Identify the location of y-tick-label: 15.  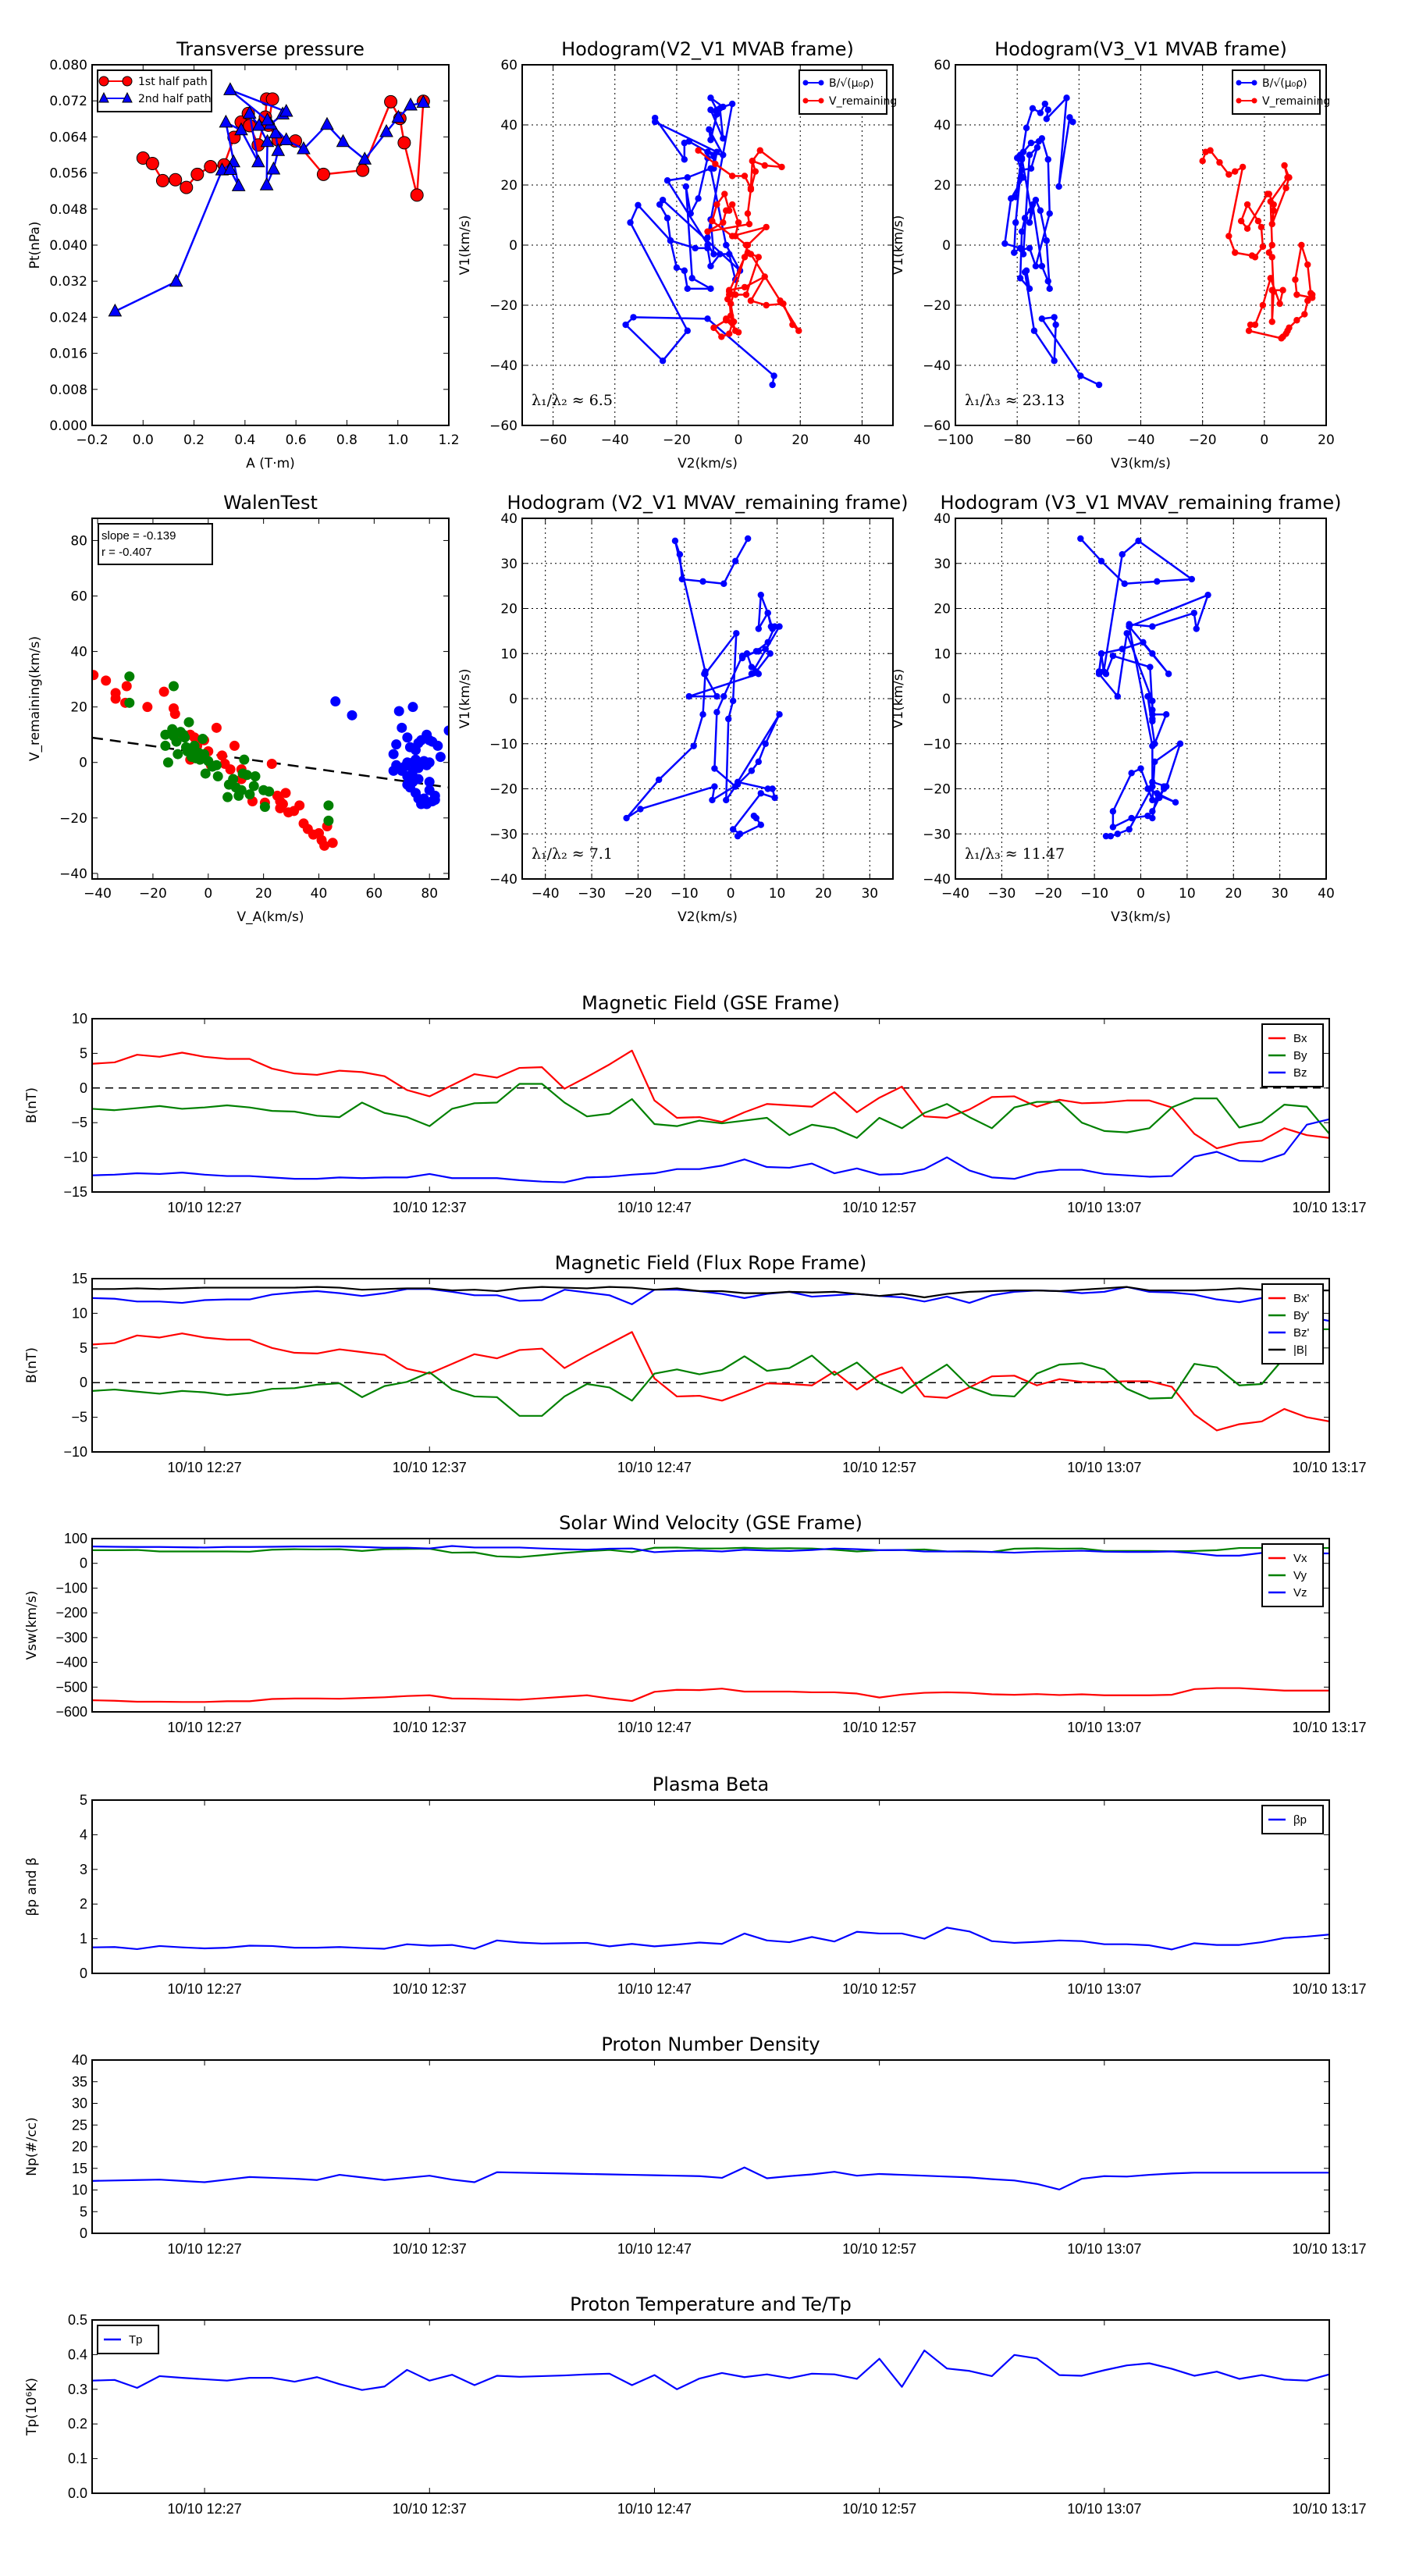
(80, 2168).